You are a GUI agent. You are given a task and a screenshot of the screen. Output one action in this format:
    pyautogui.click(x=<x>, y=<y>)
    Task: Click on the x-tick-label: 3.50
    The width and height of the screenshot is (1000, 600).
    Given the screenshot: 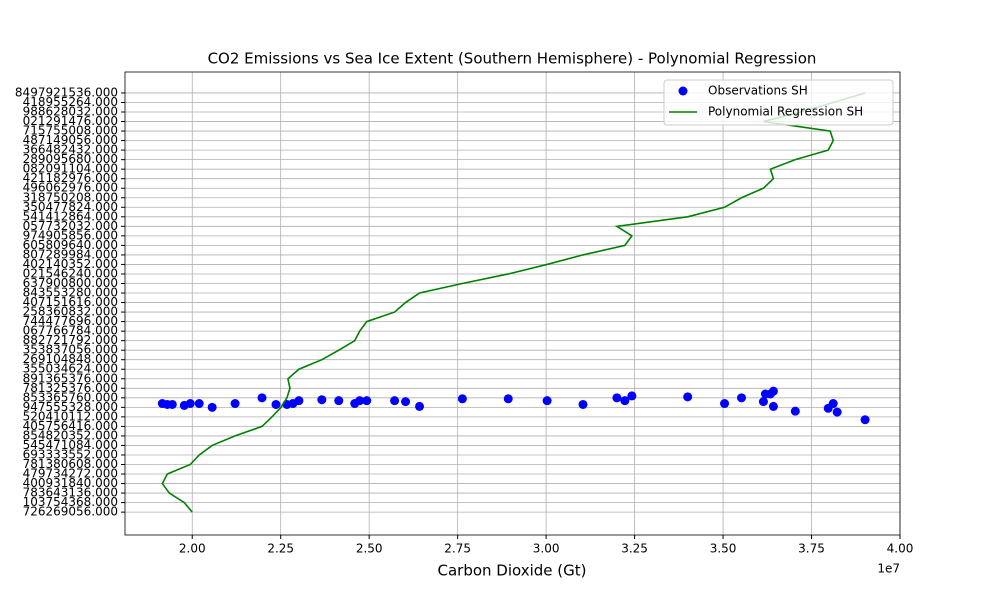 What is the action you would take?
    pyautogui.click(x=723, y=549)
    